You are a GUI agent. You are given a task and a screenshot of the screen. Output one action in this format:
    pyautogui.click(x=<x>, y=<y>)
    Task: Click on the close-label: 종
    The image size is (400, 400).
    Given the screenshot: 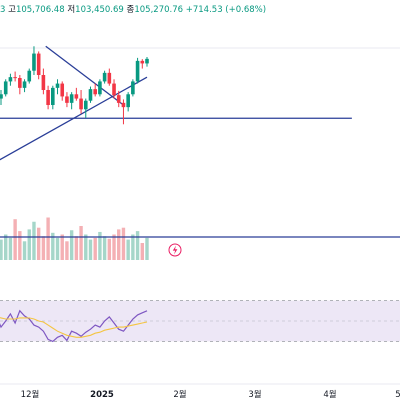 What is the action you would take?
    pyautogui.click(x=130, y=10)
    